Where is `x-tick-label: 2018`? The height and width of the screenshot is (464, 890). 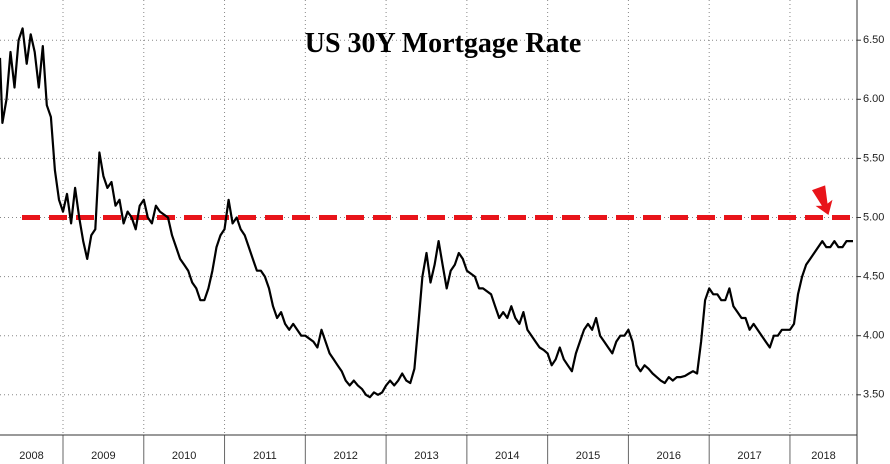
x-tick-label: 2018 is located at coordinates (823, 456).